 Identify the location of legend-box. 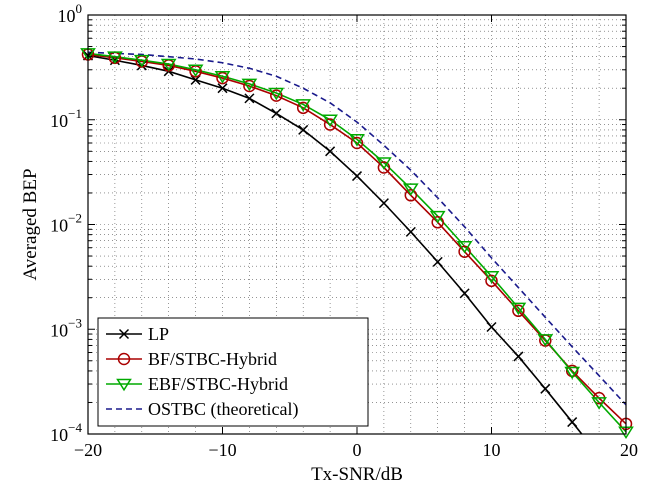
(233, 372).